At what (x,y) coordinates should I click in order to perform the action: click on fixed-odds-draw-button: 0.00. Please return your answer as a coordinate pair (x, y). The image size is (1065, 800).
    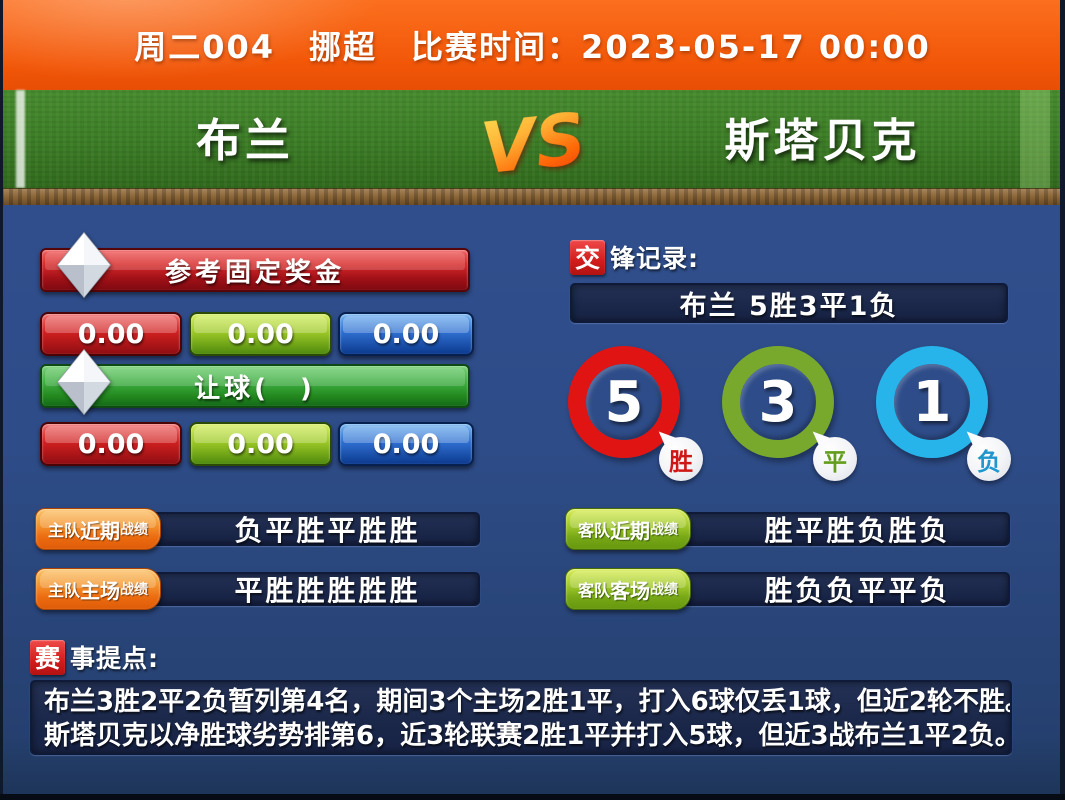
    Looking at the image, I should click on (260, 334).